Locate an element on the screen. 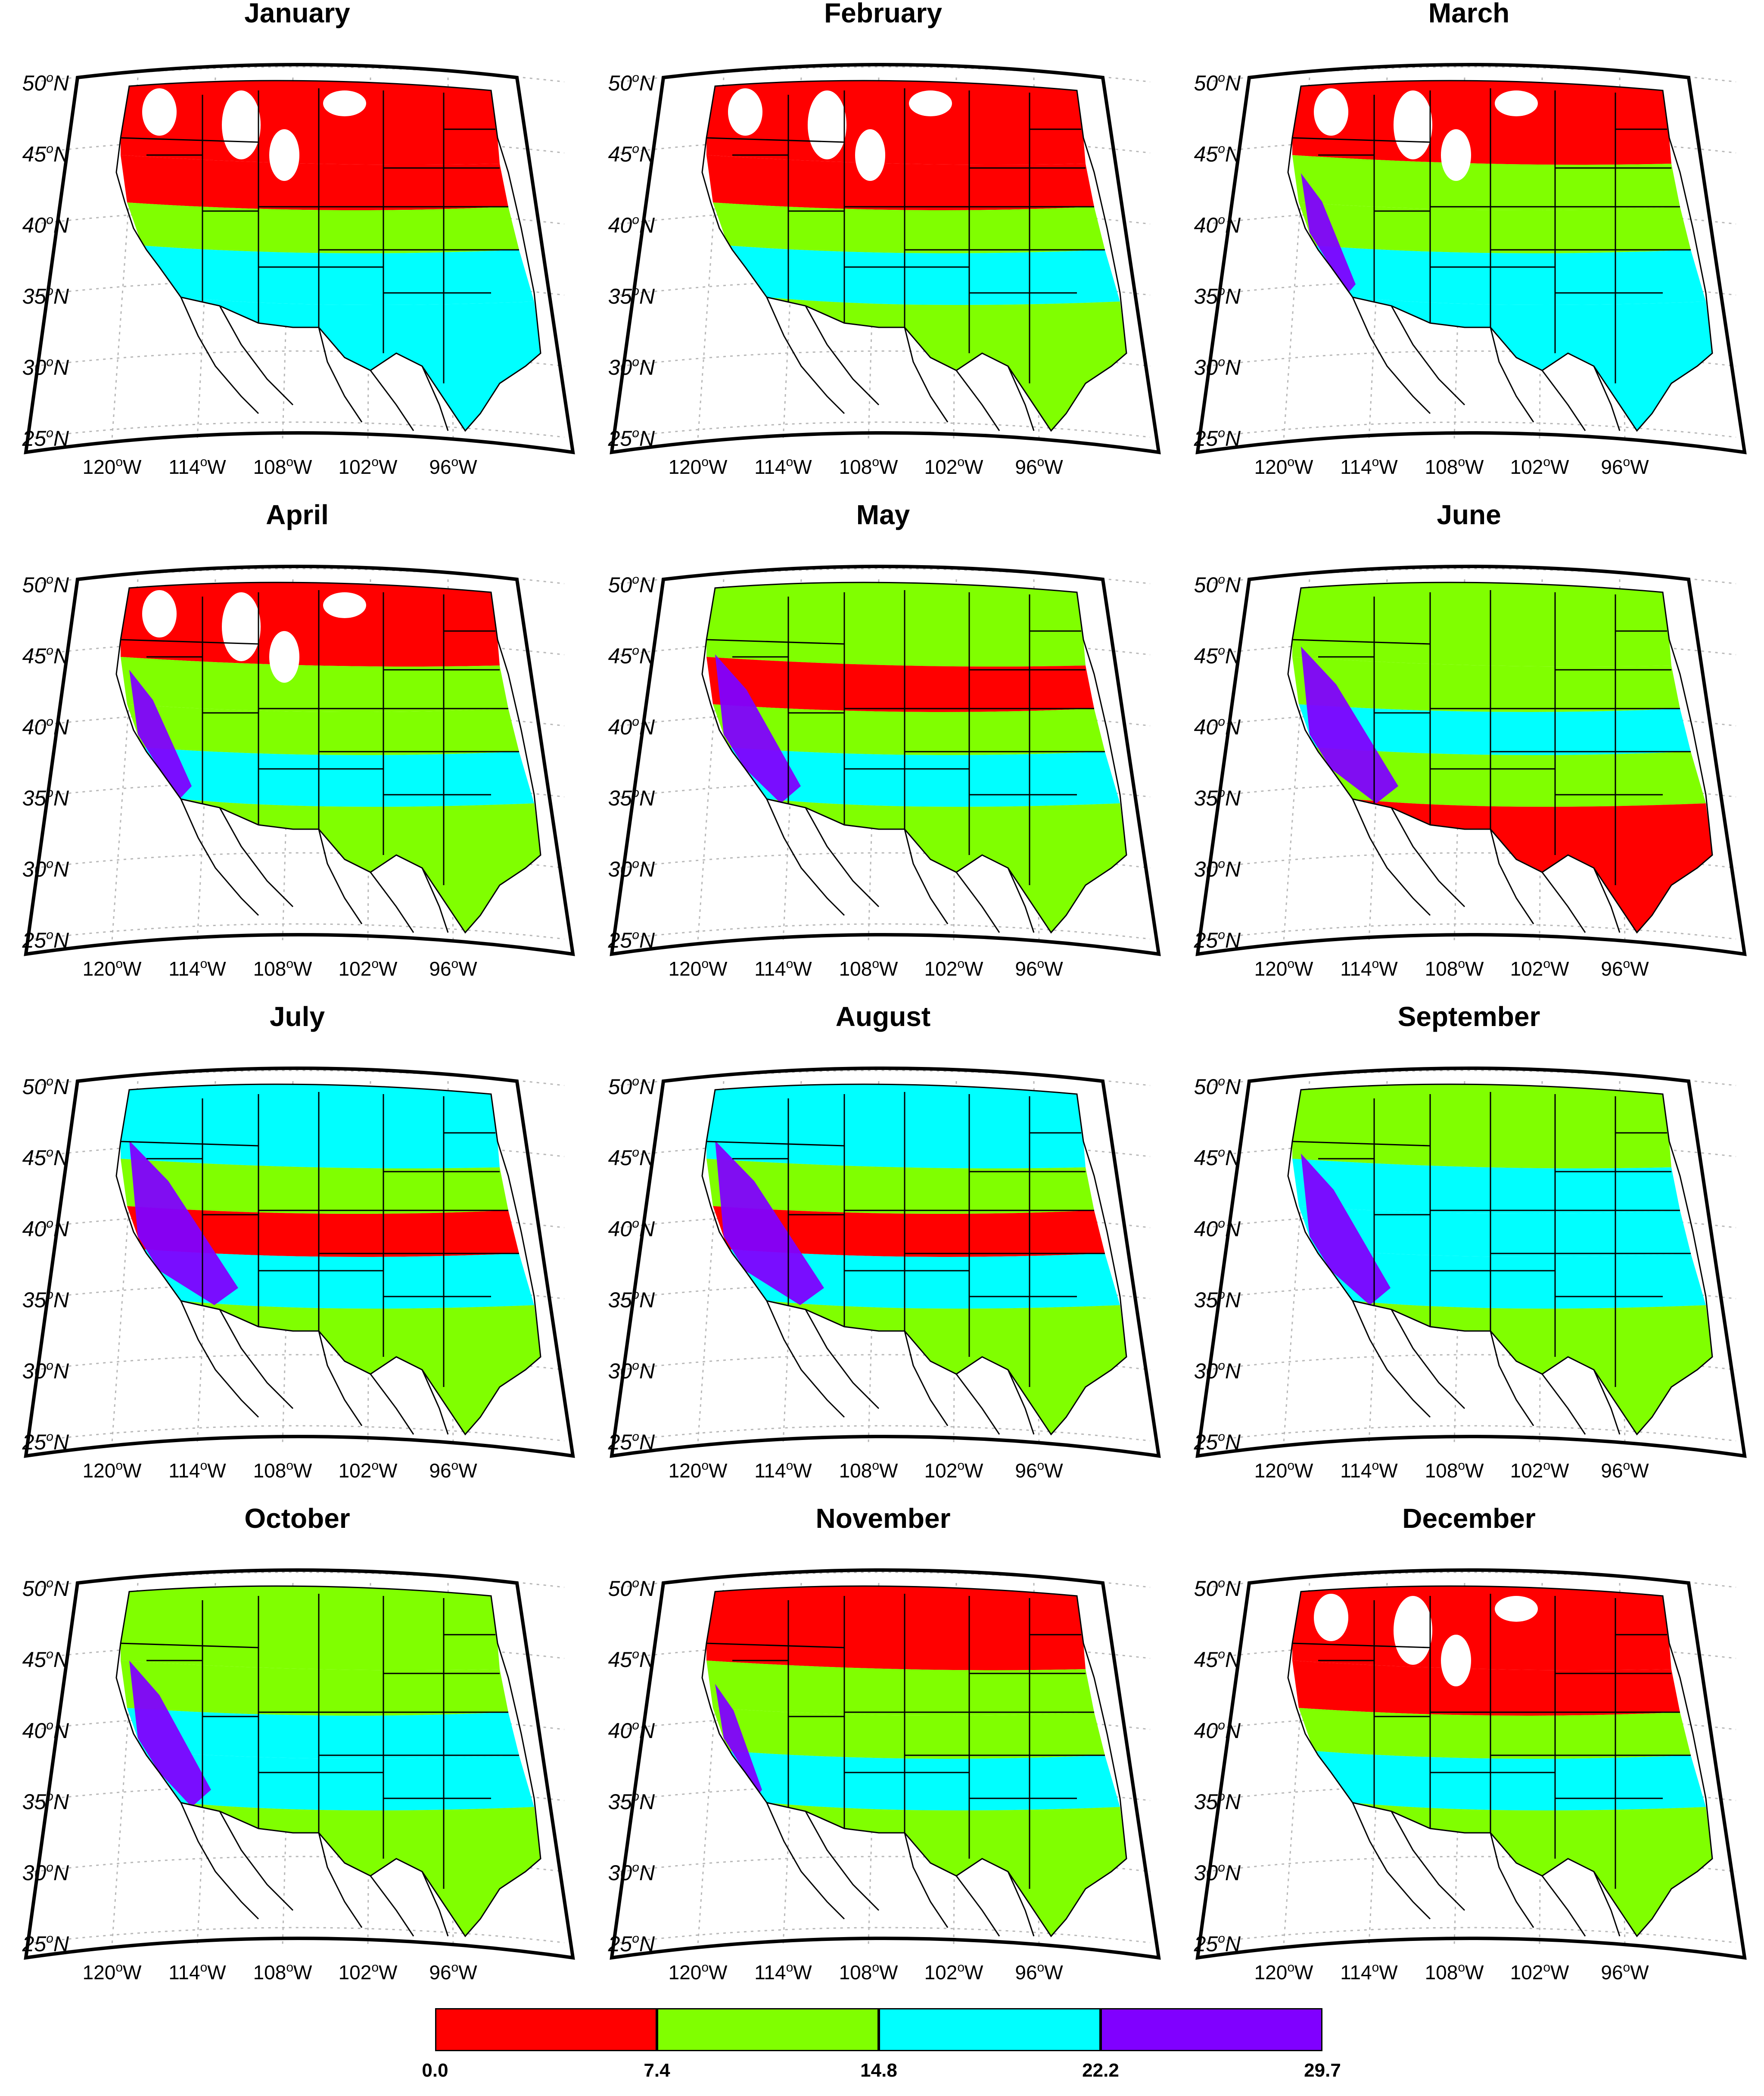 The width and height of the screenshot is (1764, 2096). colorbar-tick: 22.2 is located at coordinates (1101, 2070).